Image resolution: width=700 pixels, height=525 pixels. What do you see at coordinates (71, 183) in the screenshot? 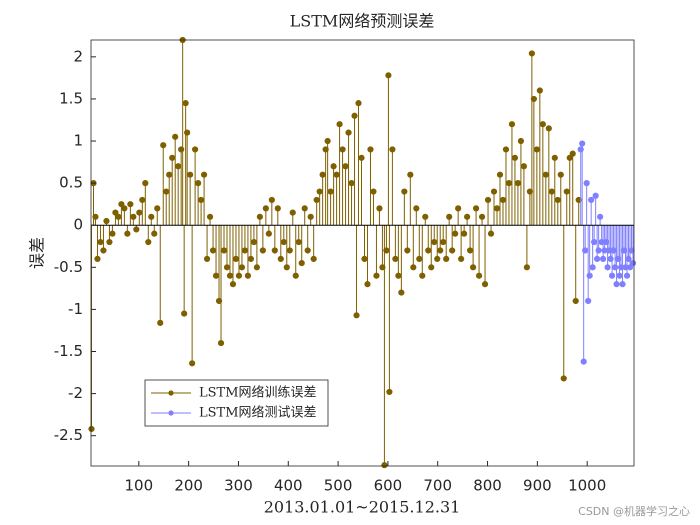
I see `y-tick-label: 0.5` at bounding box center [71, 183].